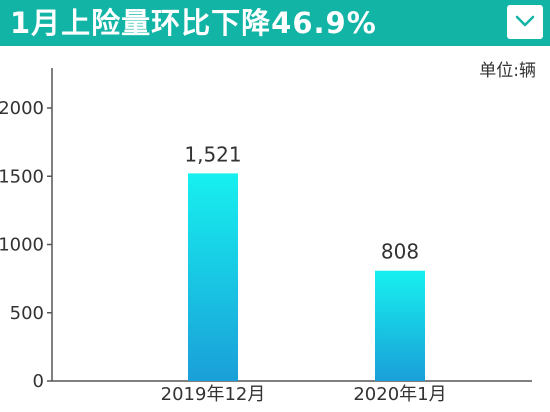 The image size is (550, 412). What do you see at coordinates (304, 394) in the screenshot?
I see `x-axis-ticks: 2019年12月 2020年1月` at bounding box center [304, 394].